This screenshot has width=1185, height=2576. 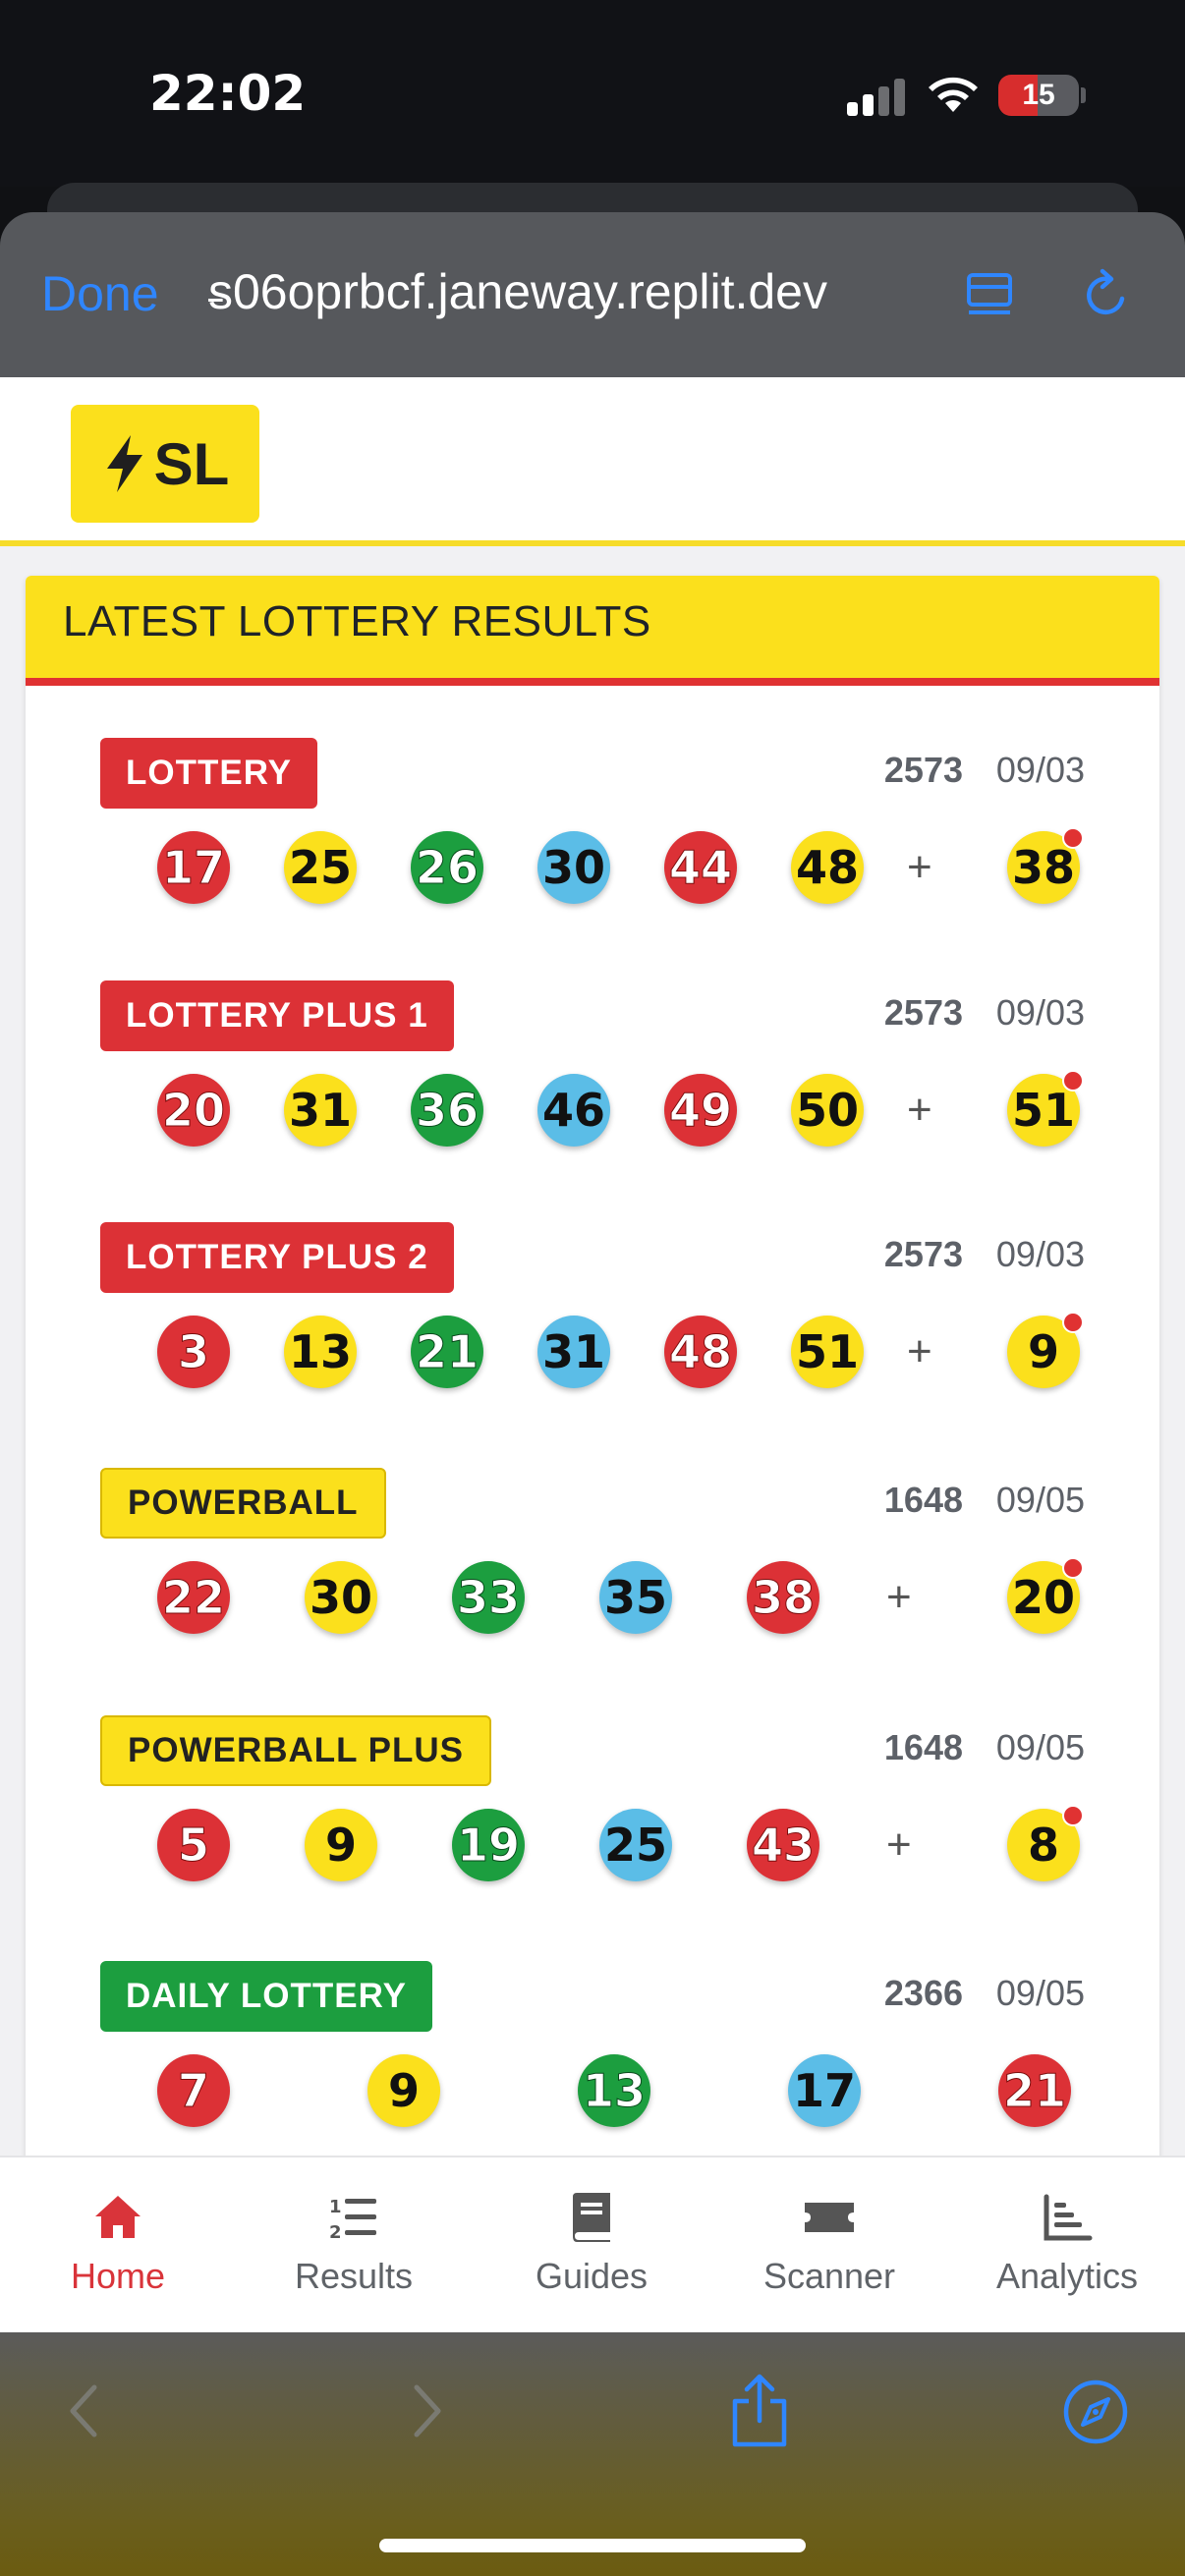 What do you see at coordinates (447, 1110) in the screenshot?
I see `lottery-ball: 36` at bounding box center [447, 1110].